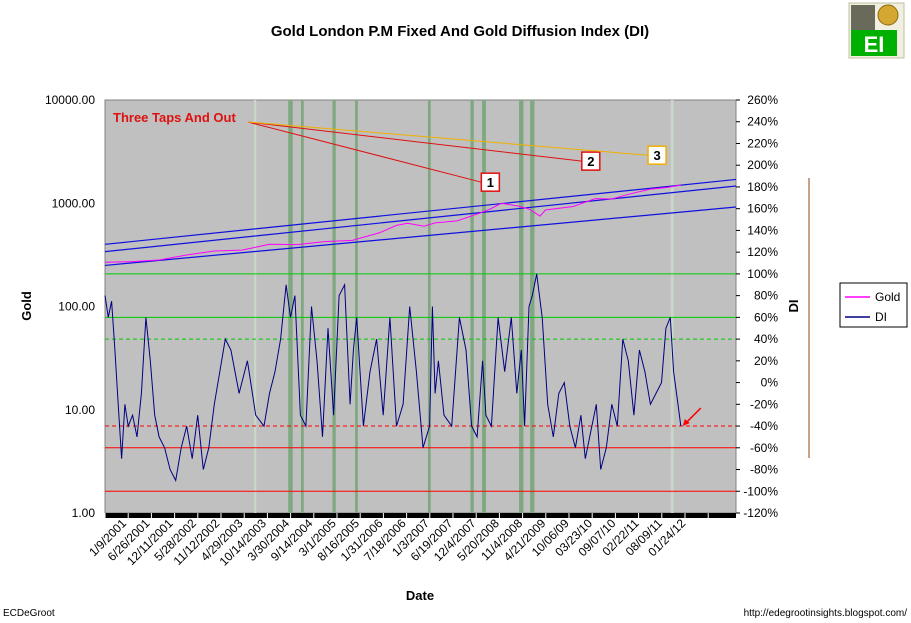  I want to click on y-right-tick-label: 80%, so click(766, 296).